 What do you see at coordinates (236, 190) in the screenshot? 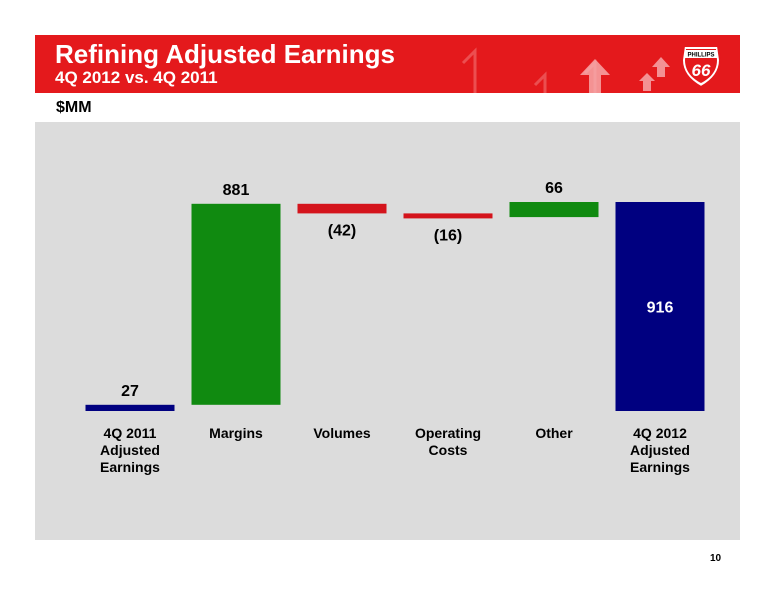
I see `bar-value-label-2: 881` at bounding box center [236, 190].